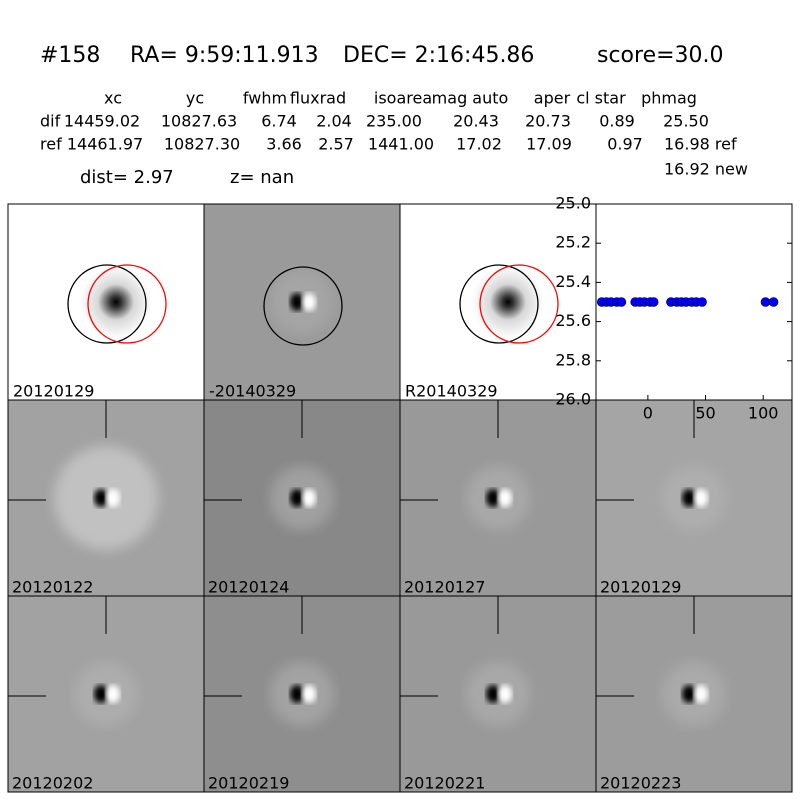  I want to click on stamp-label: 20120127, so click(444, 587).